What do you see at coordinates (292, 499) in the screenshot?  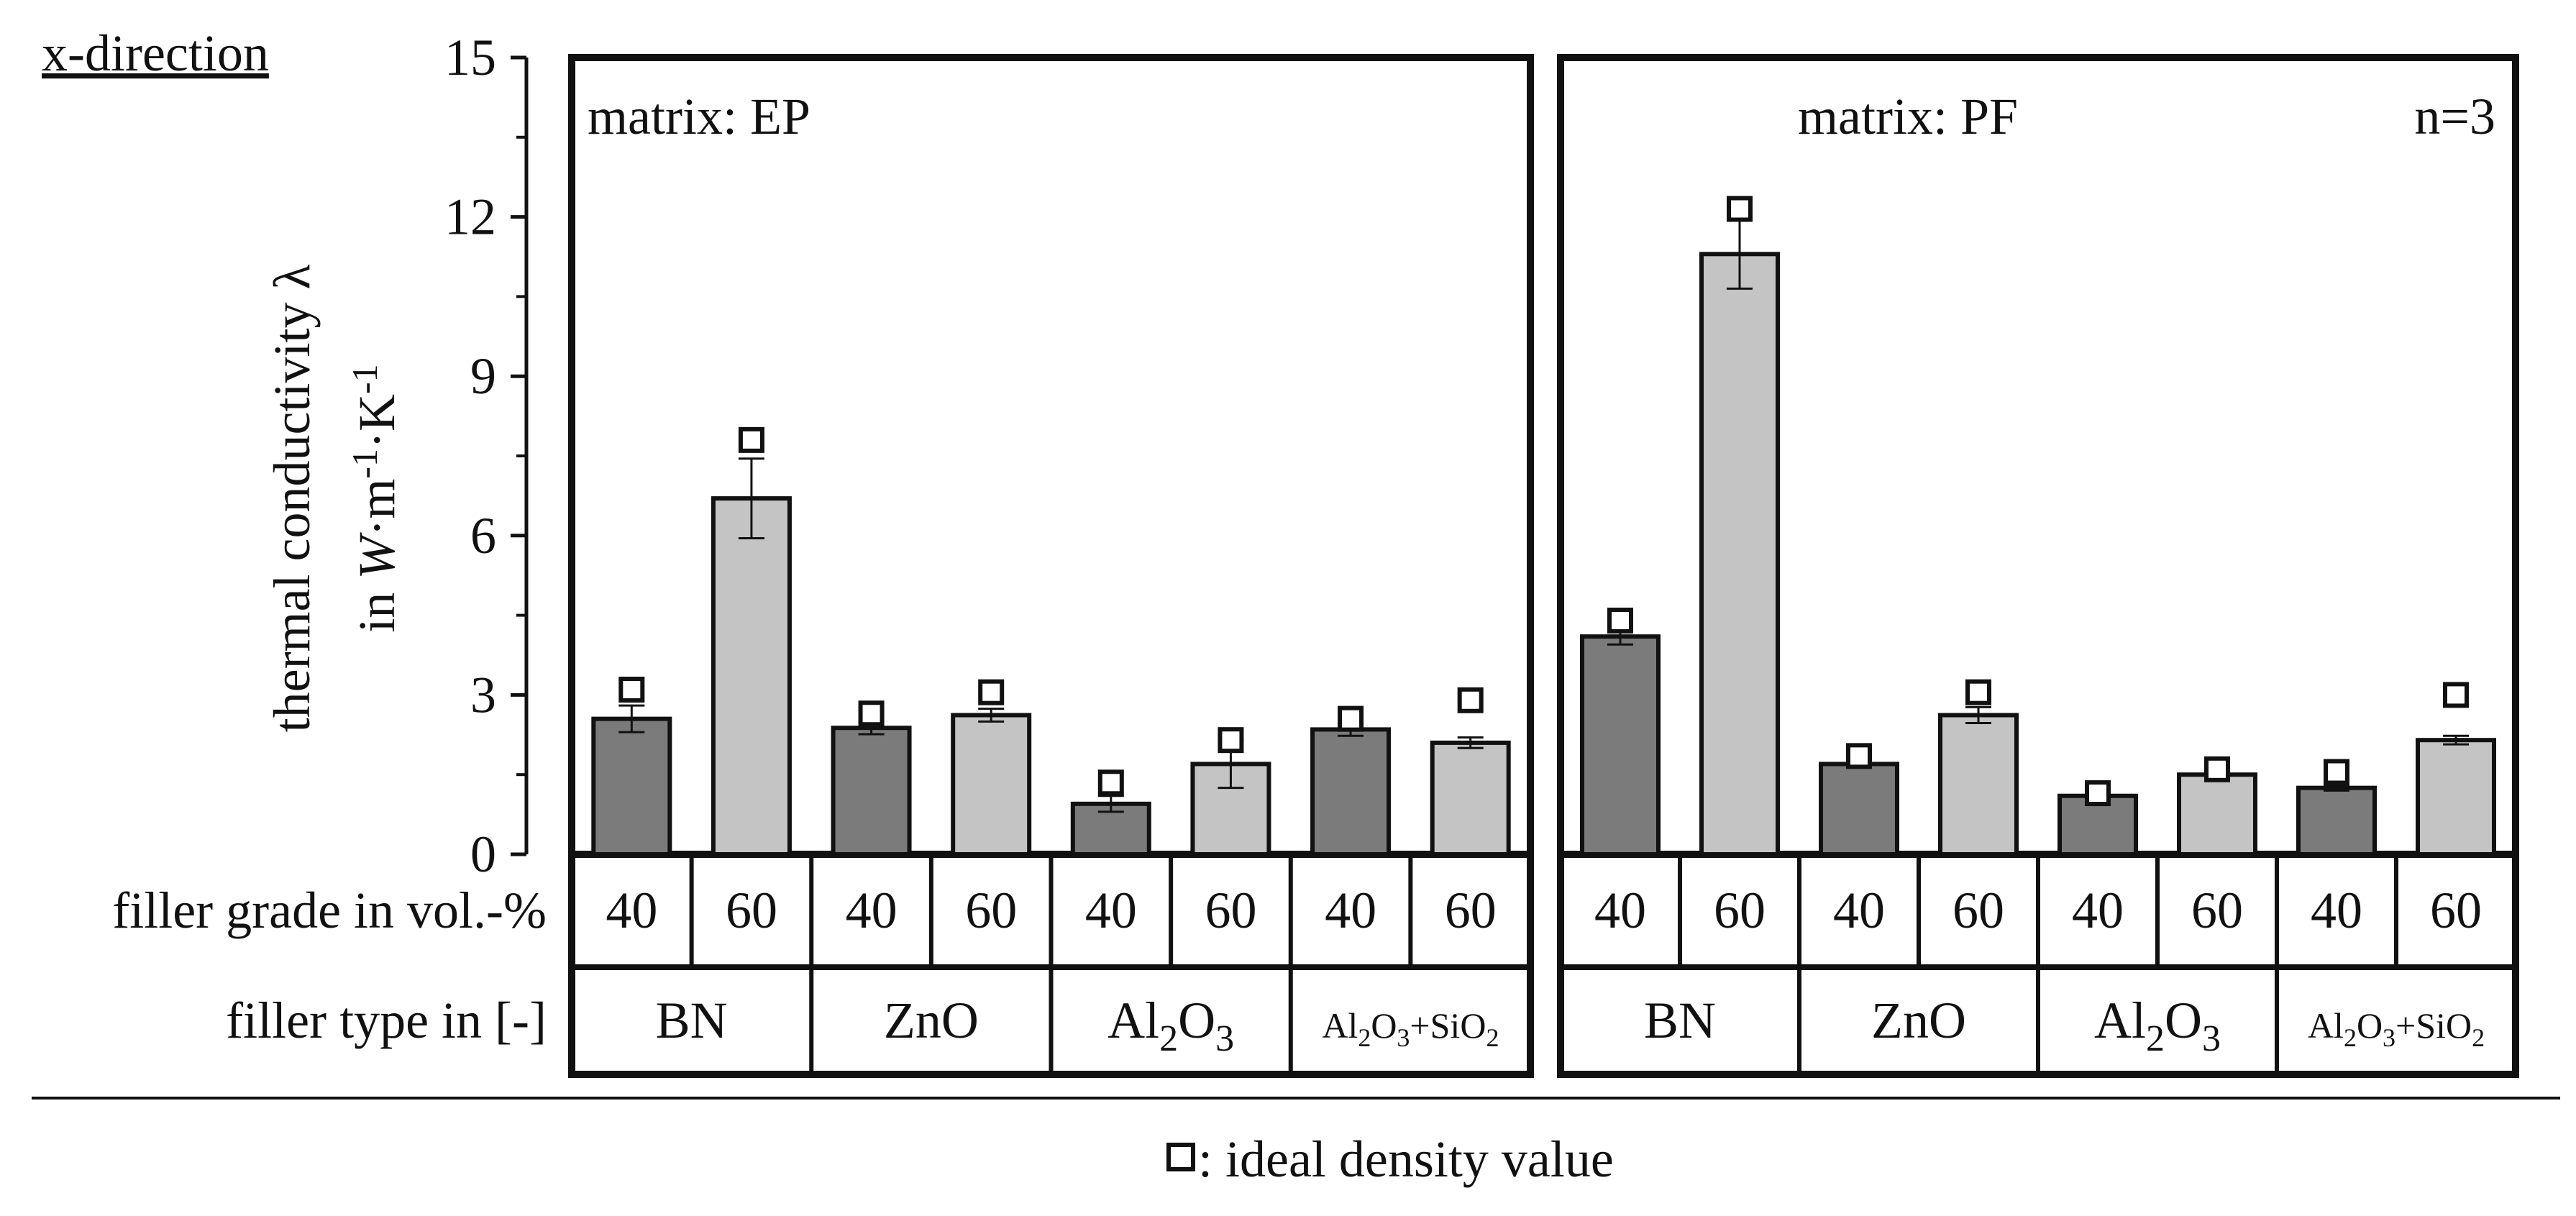 I see `y-axis-label-line1: thermal conductivity λ` at bounding box center [292, 499].